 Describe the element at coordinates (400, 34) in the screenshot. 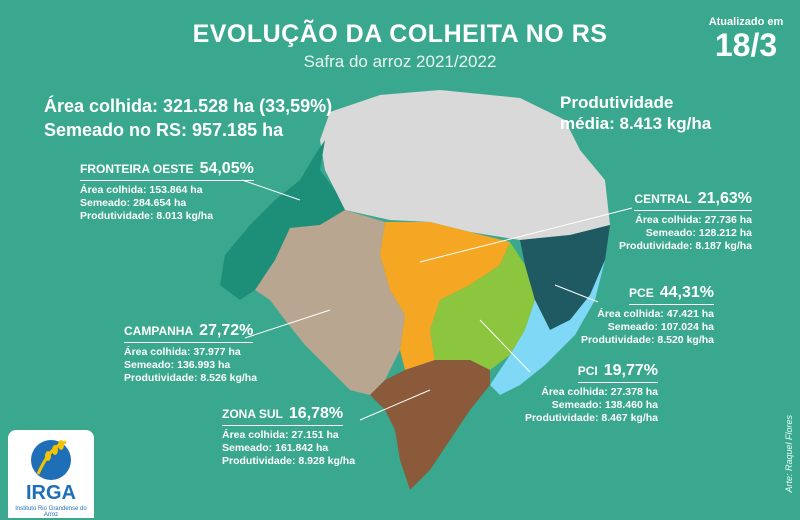

I see `page-title: EVOLUÇÃO DA COLHEITA NO RS` at that location.